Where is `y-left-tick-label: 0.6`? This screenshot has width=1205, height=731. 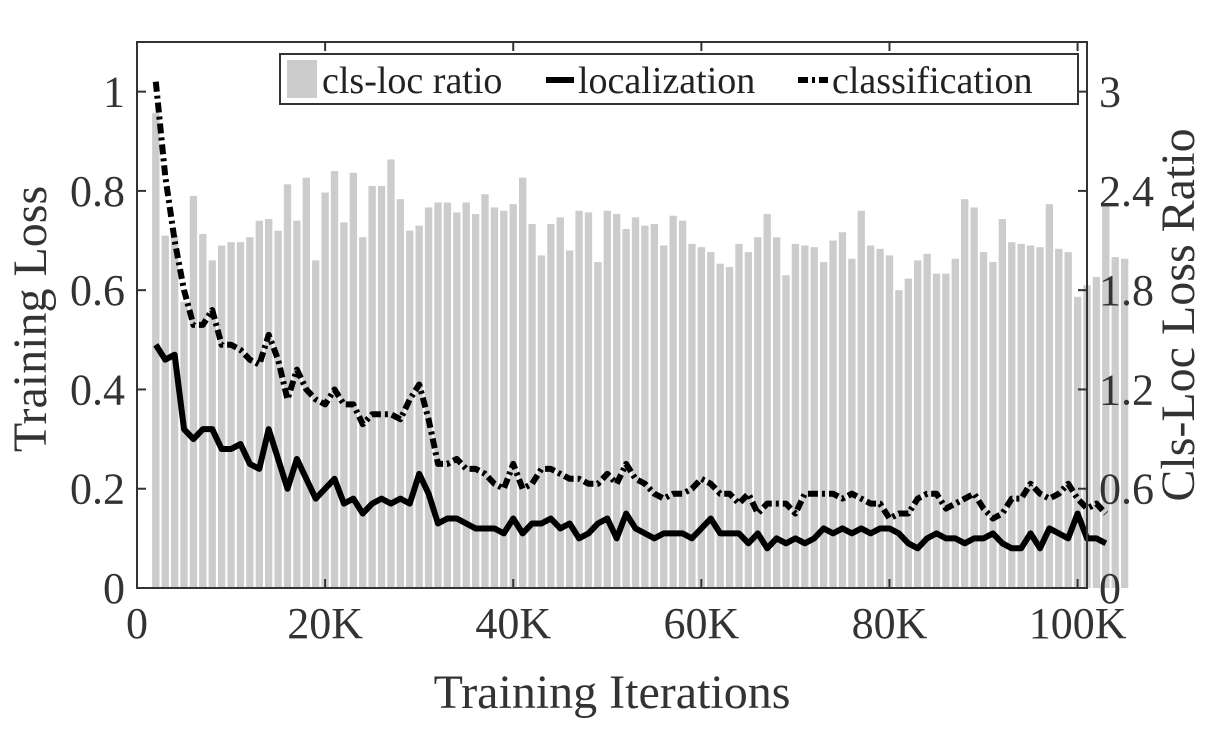
y-left-tick-label: 0.6 is located at coordinates (97, 290).